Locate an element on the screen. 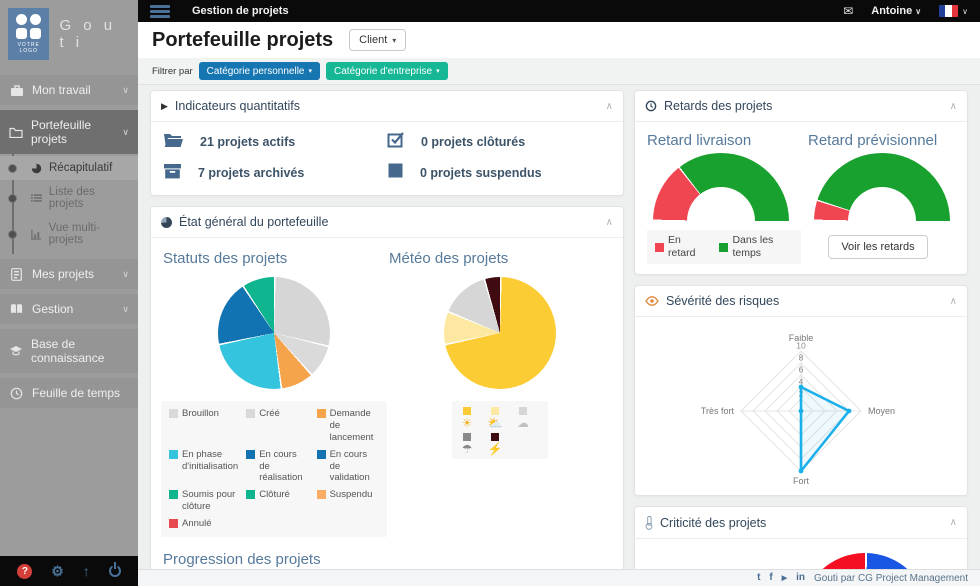  sidebar-item-liste-des-projets: Liste des projets is located at coordinates (69, 198).